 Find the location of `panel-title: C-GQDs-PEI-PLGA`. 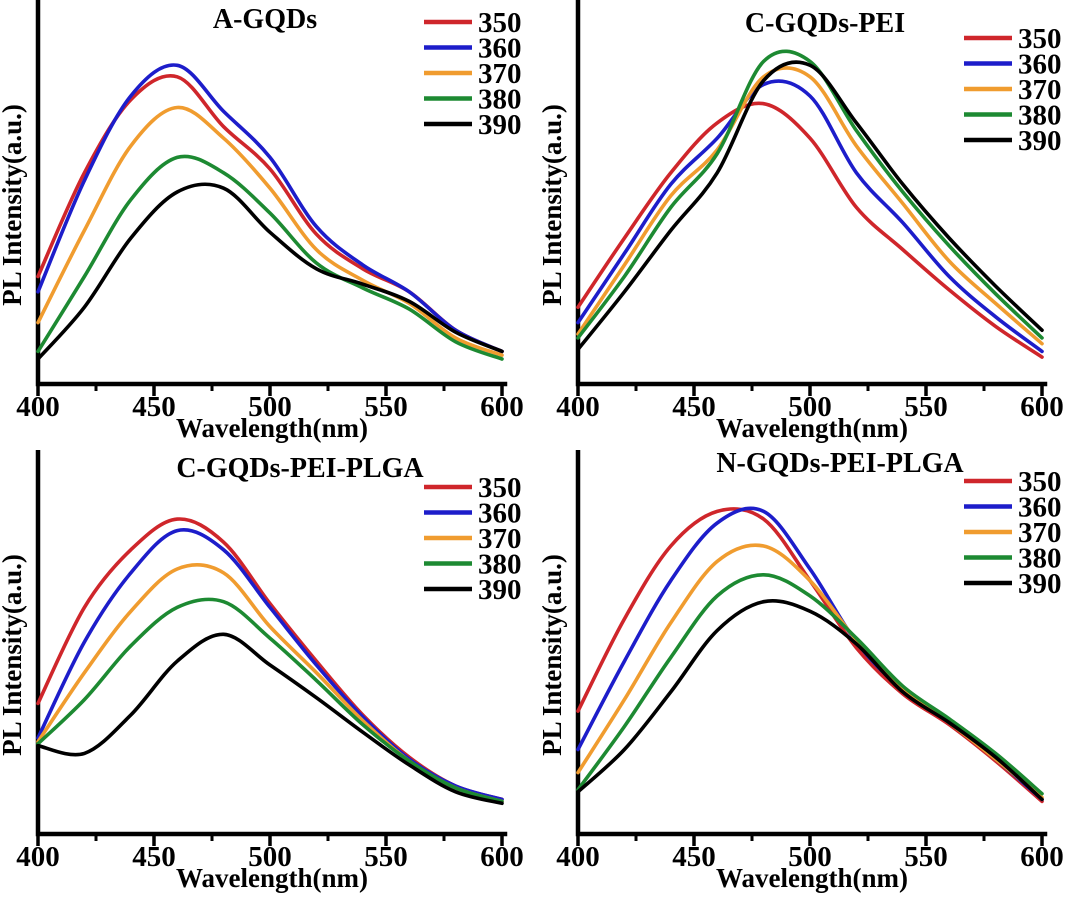

panel-title: C-GQDs-PEI-PLGA is located at coordinates (300, 468).